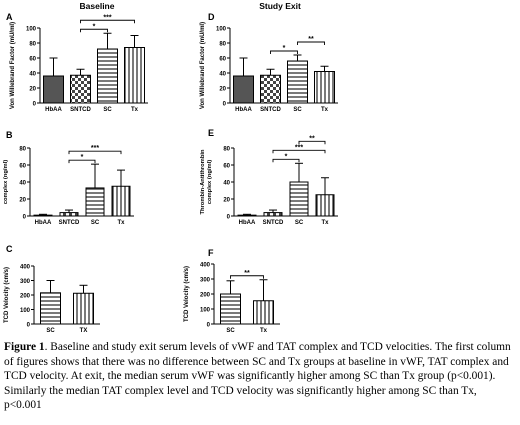  What do you see at coordinates (203, 65) in the screenshot?
I see `y-axis-label-d: Von Willebrand Factor (mU/ml)` at bounding box center [203, 65].